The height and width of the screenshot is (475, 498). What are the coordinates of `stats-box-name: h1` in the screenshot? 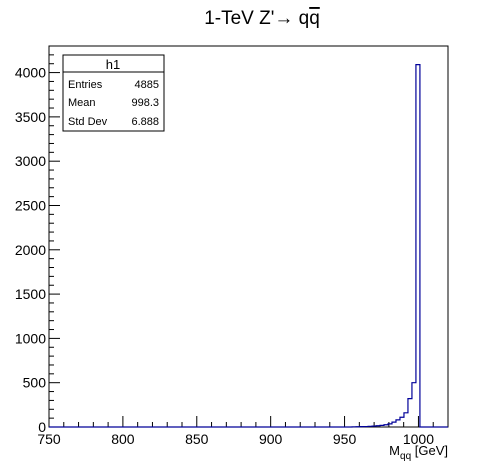 It's located at (113, 64).